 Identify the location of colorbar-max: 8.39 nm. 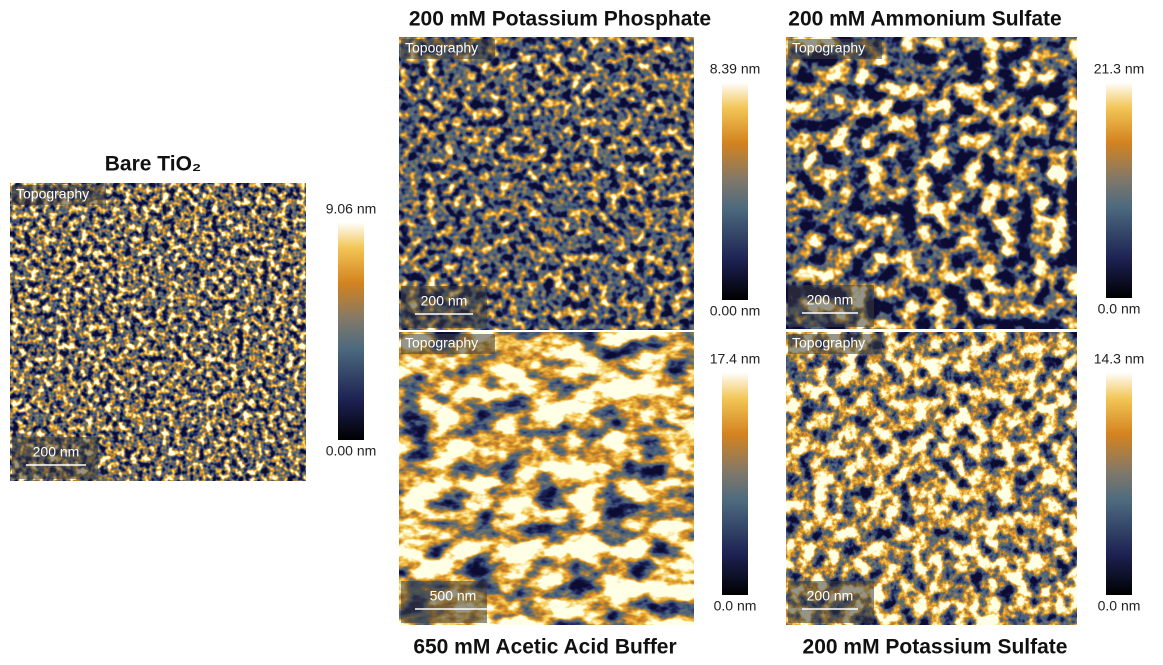
(735, 69).